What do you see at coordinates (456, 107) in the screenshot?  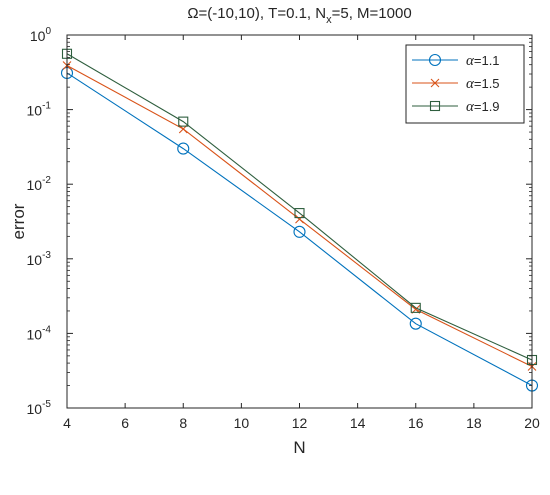 I see `legend-entry-3: α=1.9` at bounding box center [456, 107].